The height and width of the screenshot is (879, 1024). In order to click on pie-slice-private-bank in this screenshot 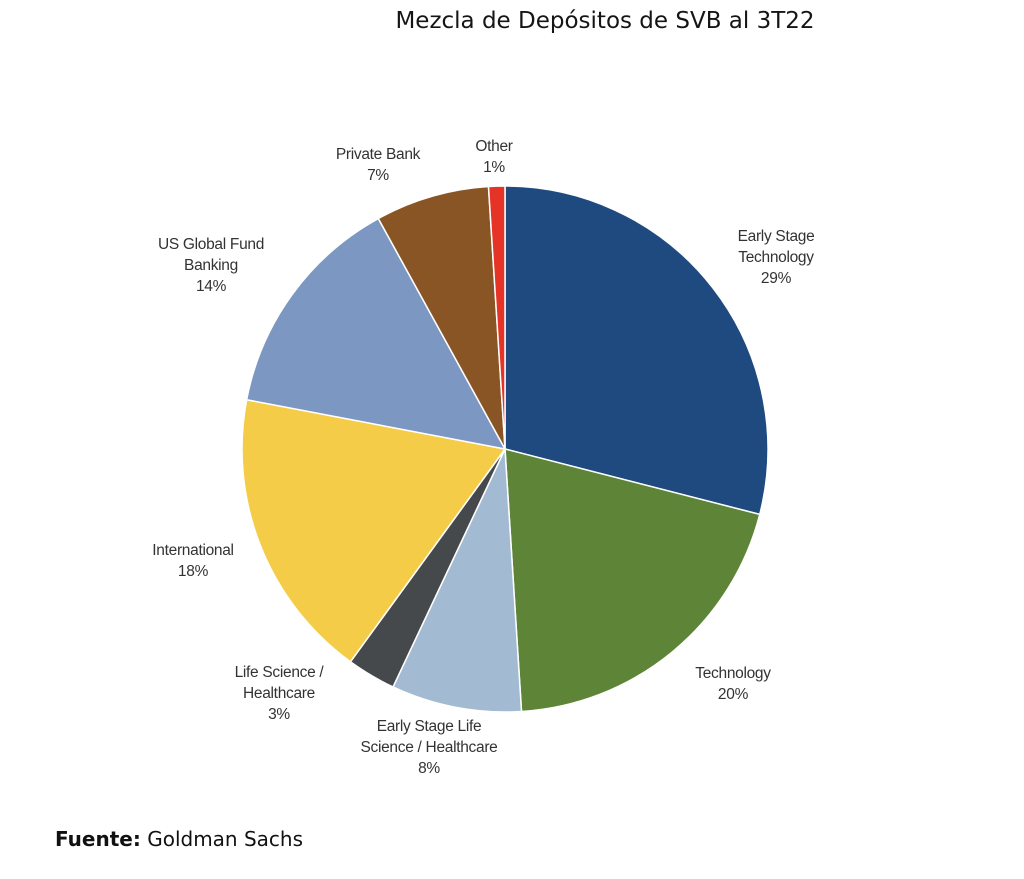, I will do `click(441, 317)`.